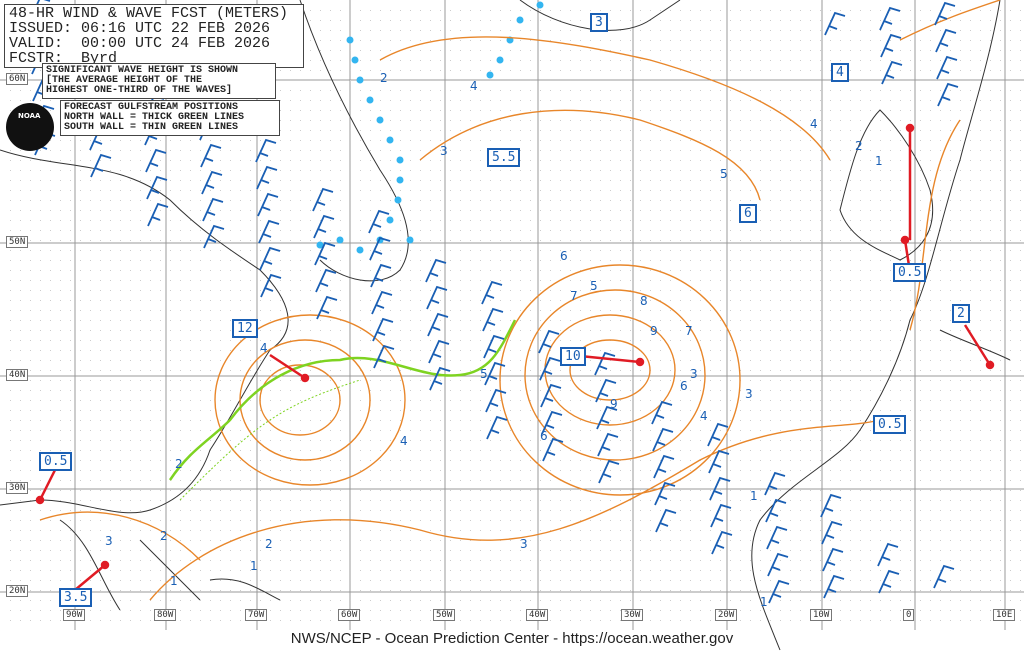 The height and width of the screenshot is (652, 1024). Describe the element at coordinates (444, 615) in the screenshot. I see `longitude-label: 50W` at that location.